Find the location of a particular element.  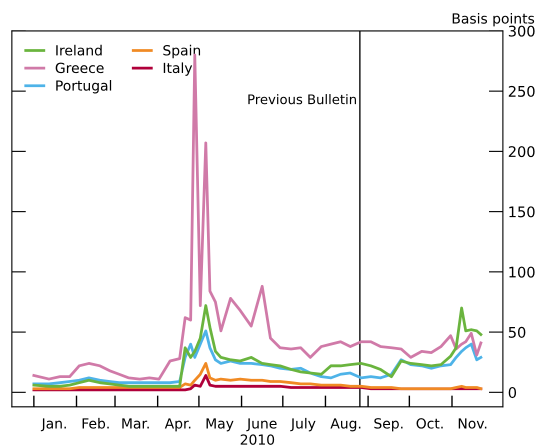

y-axis-title: Basis points is located at coordinates (493, 19).